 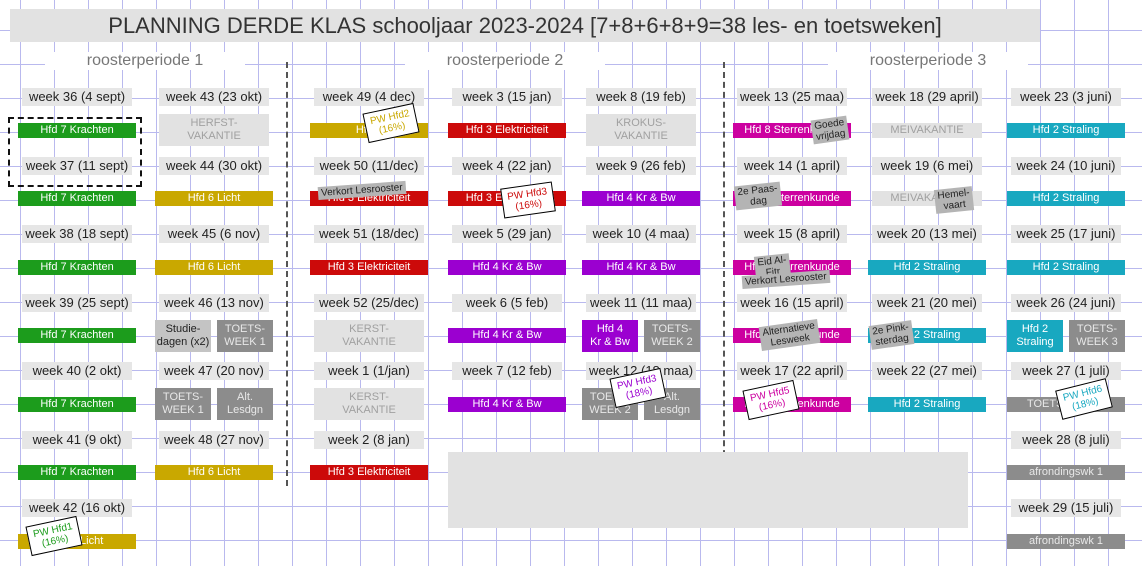 I want to click on sticker-note: PW Hfd1 (16%), so click(x=54, y=536).